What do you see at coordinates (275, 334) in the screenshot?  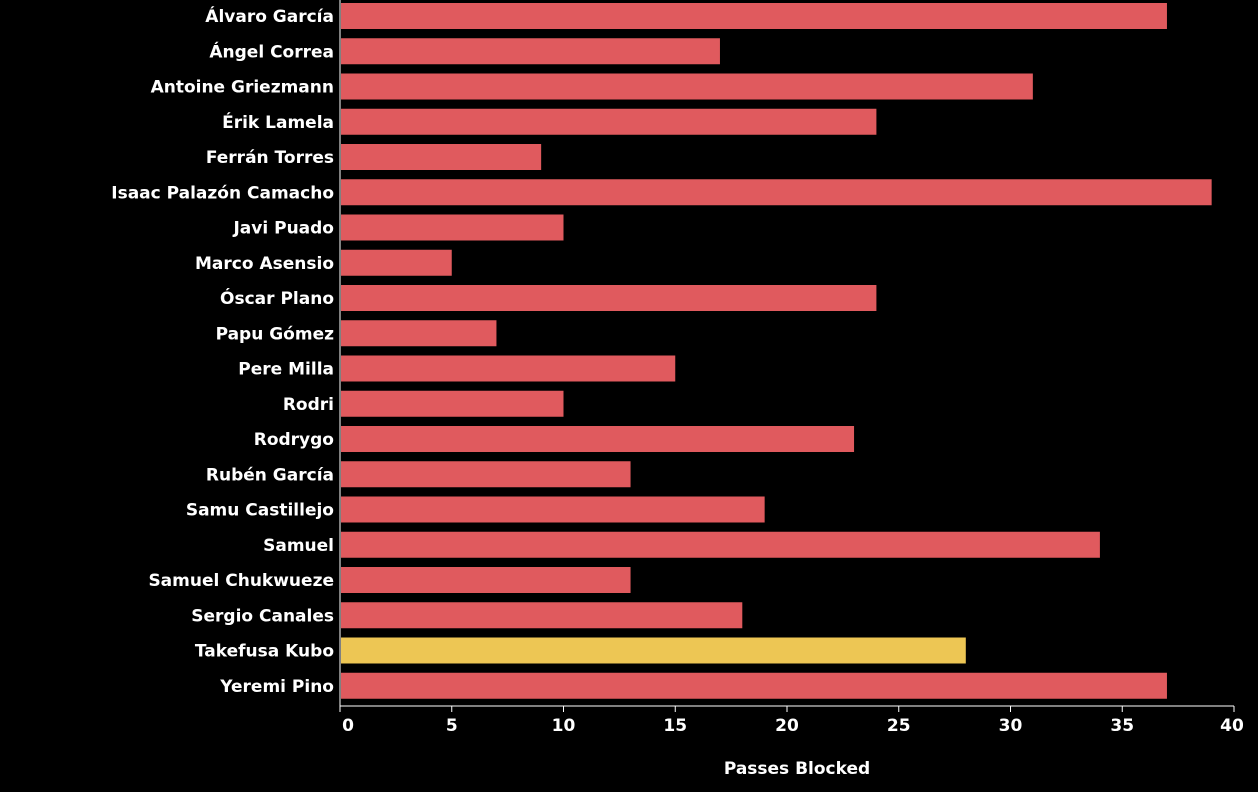 I see `category-label: Papu Gómez` at bounding box center [275, 334].